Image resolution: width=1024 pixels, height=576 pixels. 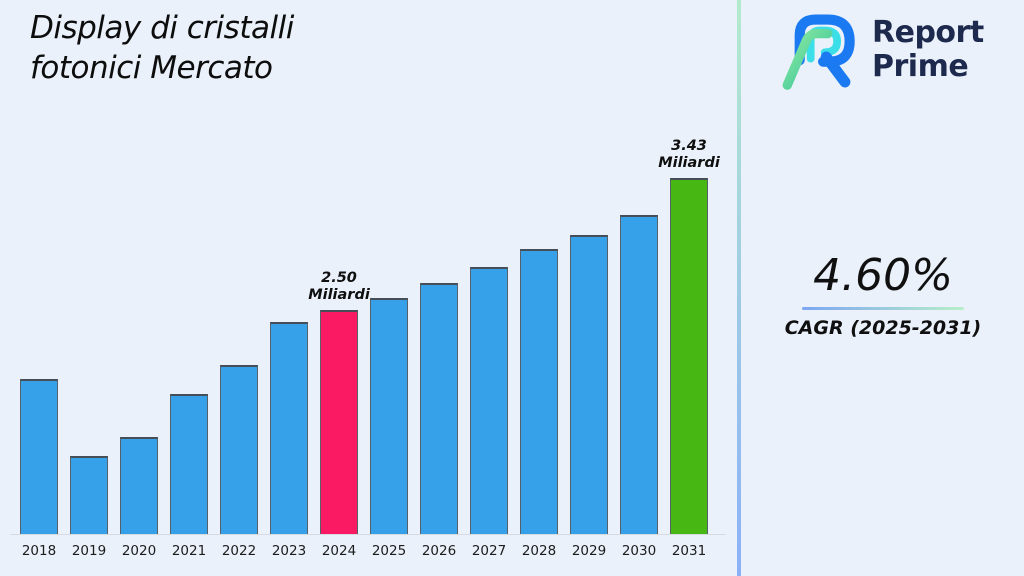 I want to click on logo-text-line2: Prime, so click(x=920, y=66).